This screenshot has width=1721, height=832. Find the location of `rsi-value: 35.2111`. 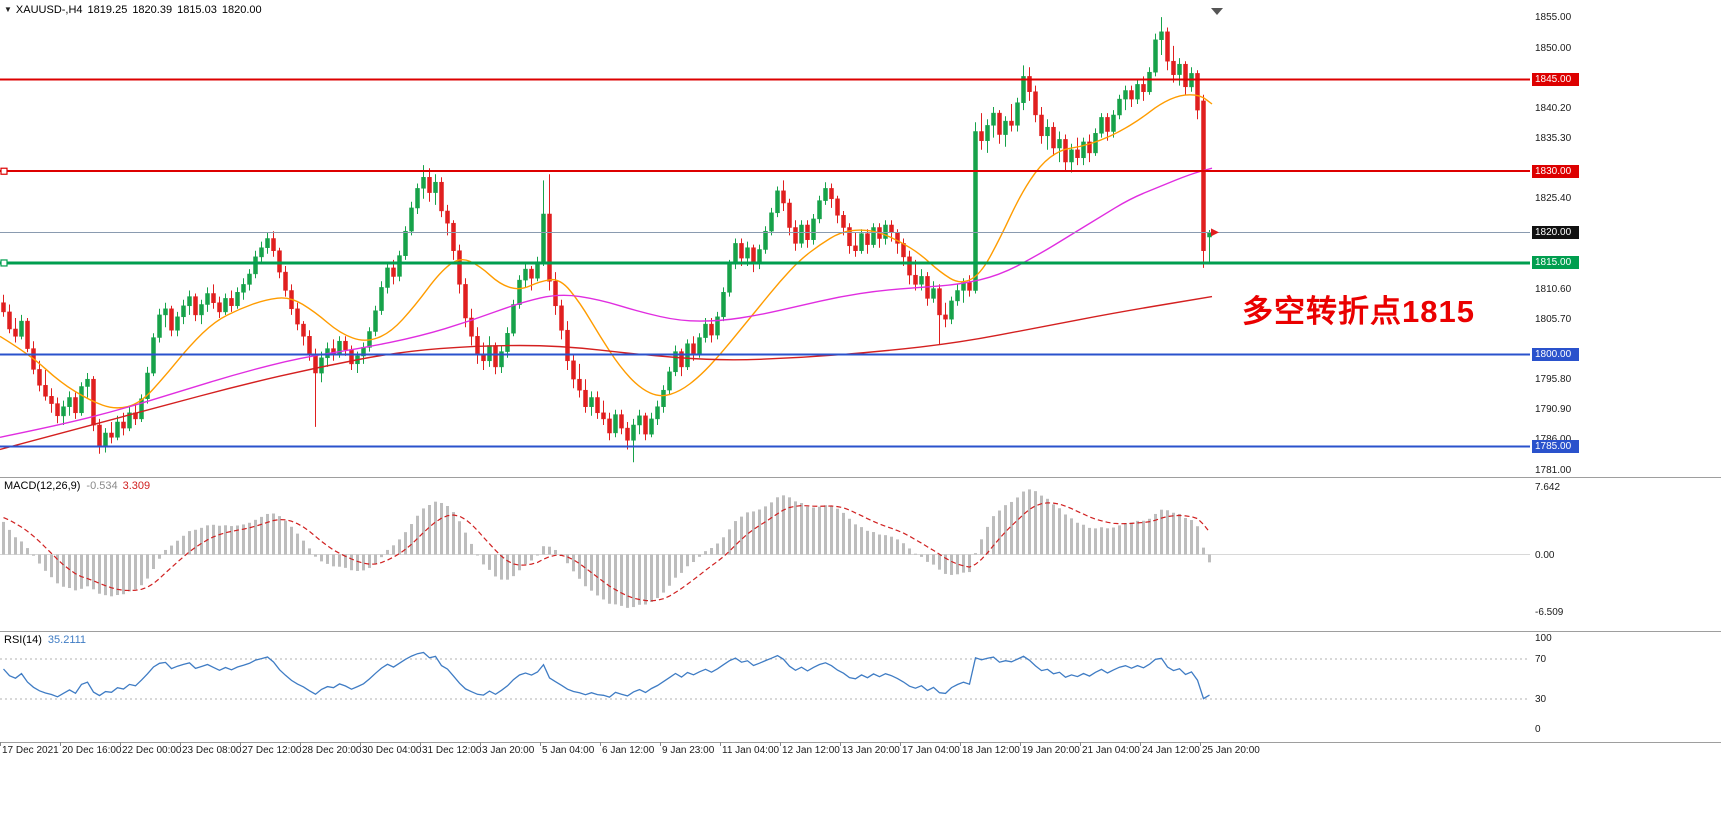

rsi-value: 35.2111 is located at coordinates (67, 640).